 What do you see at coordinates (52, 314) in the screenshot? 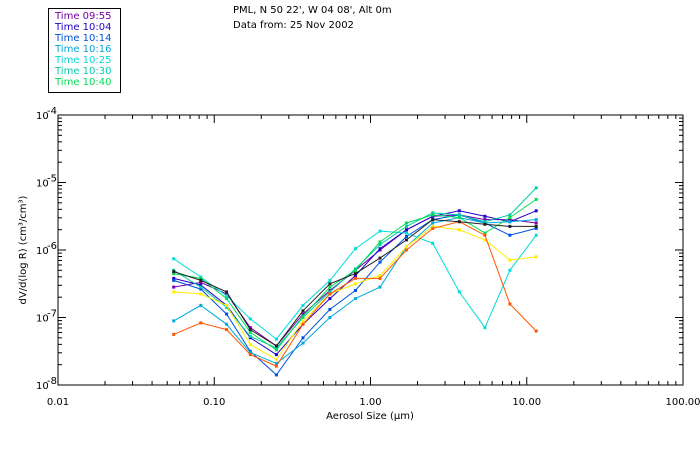
I see `y-tick-exponent: -7` at bounding box center [52, 314].